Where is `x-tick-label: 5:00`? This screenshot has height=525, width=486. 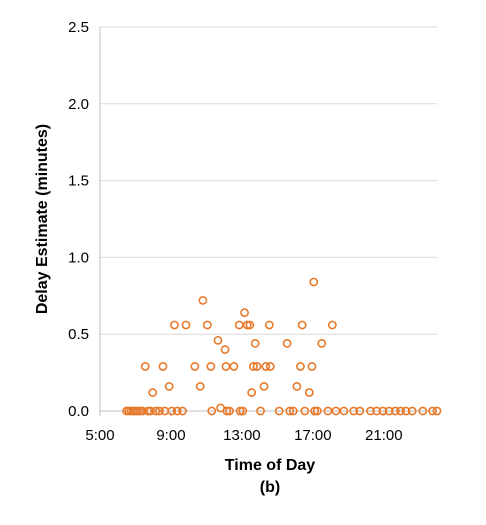
x-tick-label: 5:00 is located at coordinates (99, 435).